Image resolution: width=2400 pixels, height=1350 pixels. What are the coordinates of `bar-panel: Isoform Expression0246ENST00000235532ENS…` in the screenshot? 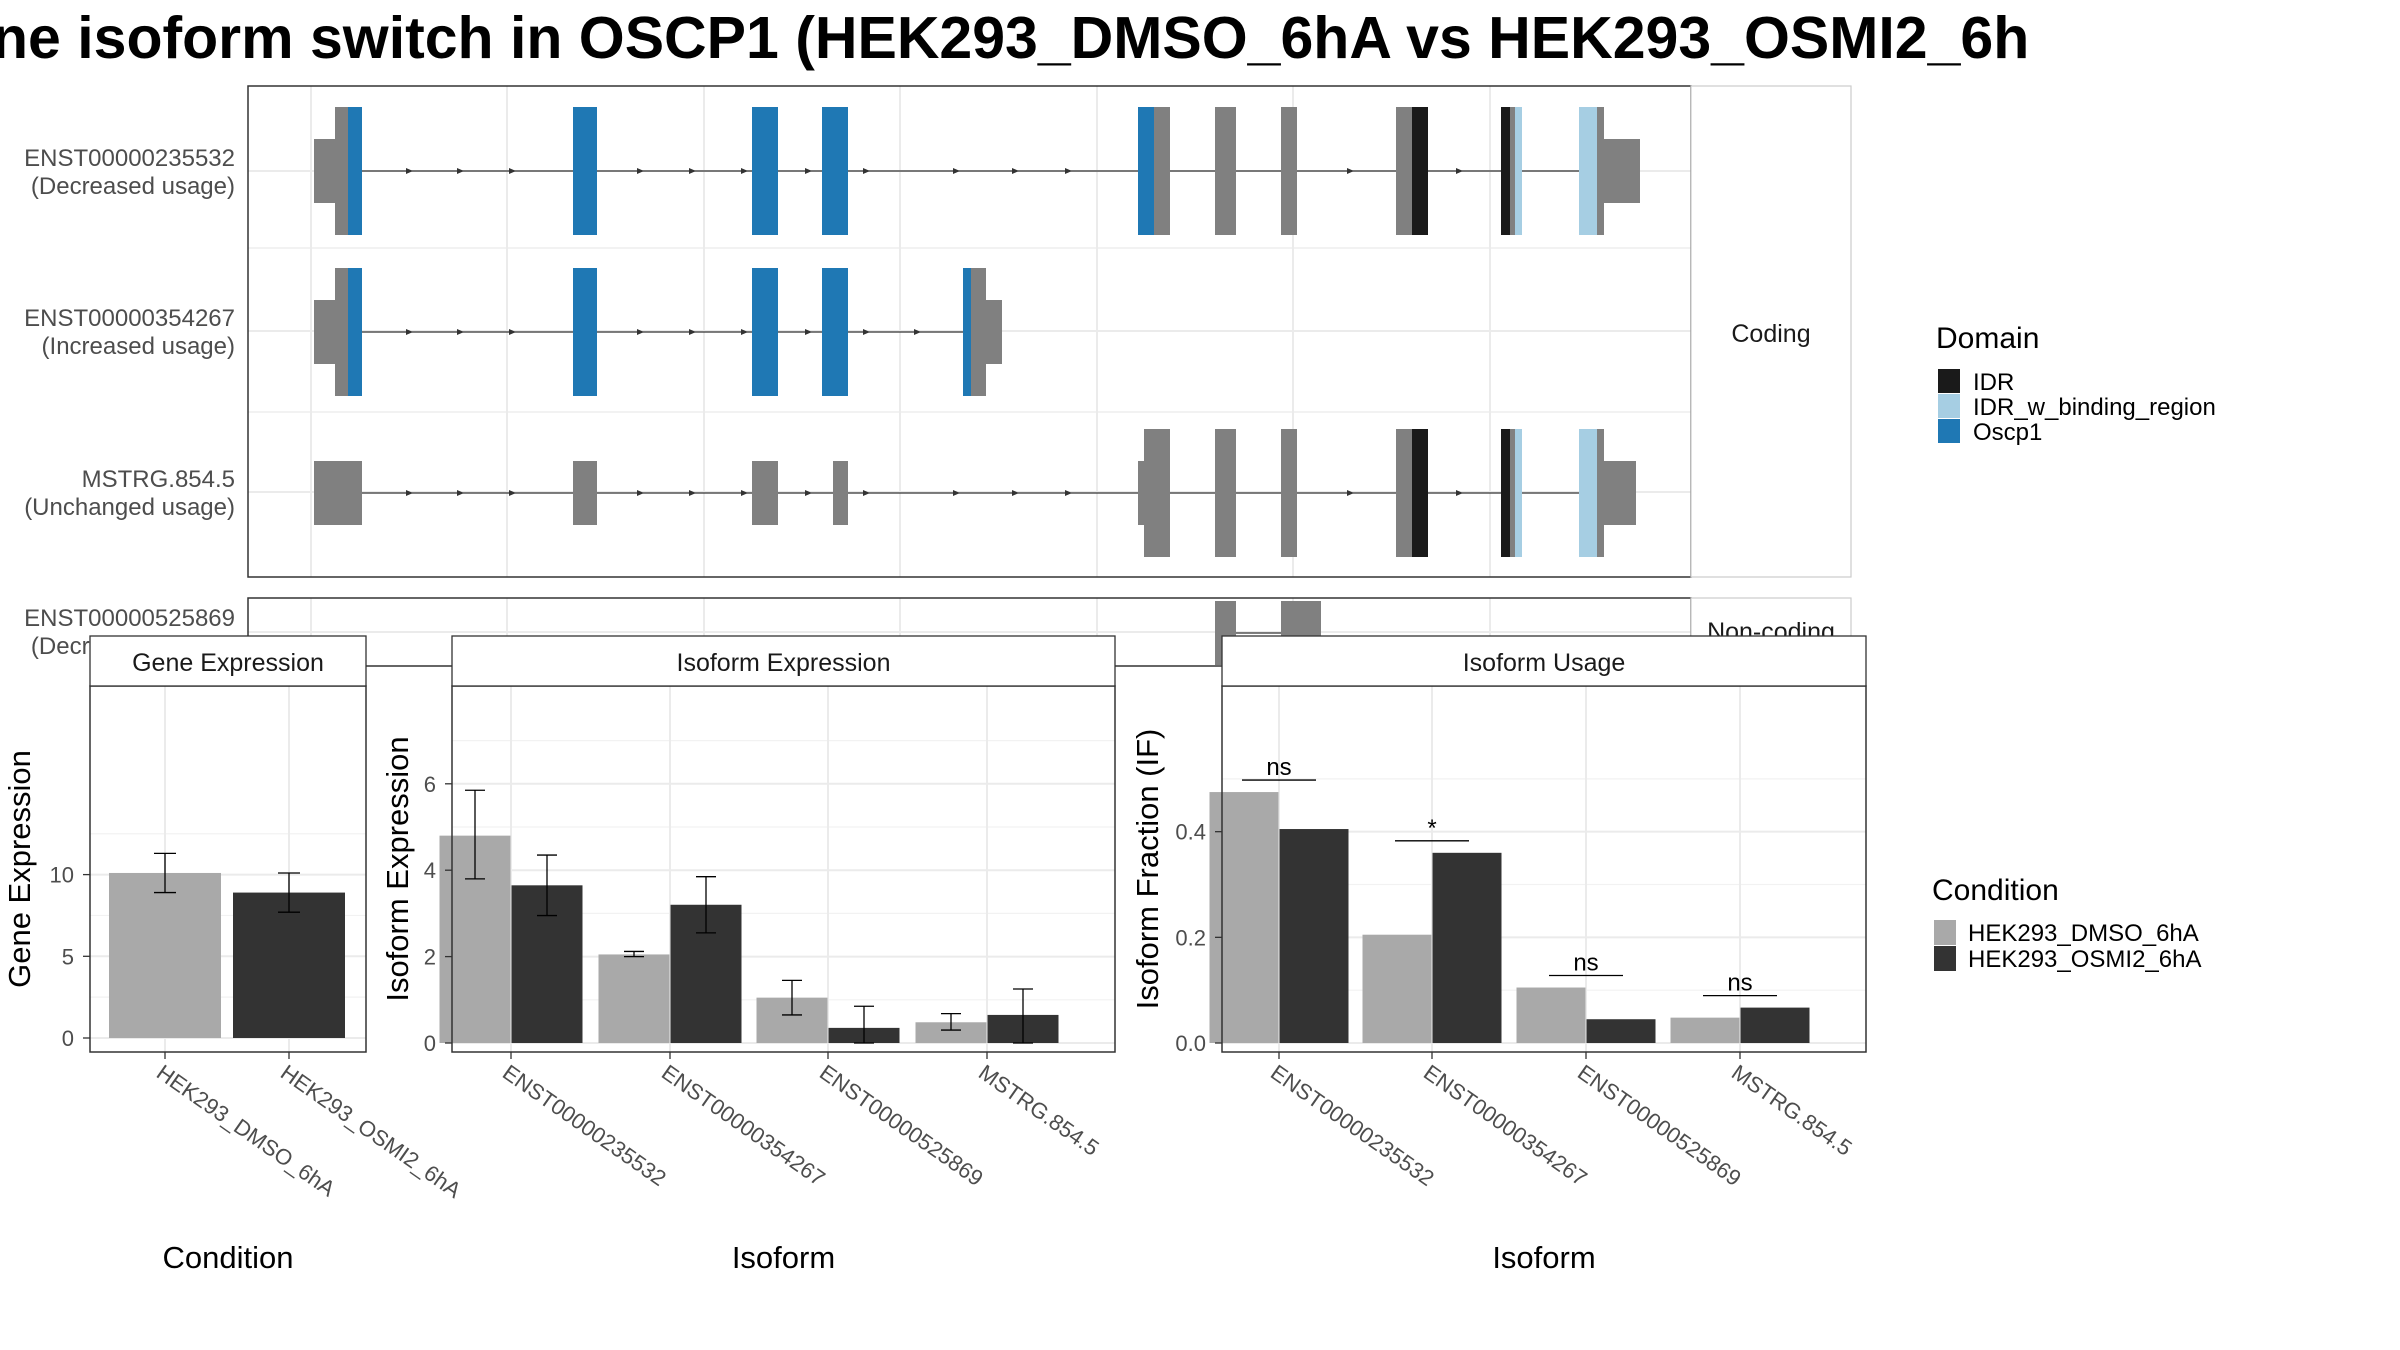 It's located at (748, 955).